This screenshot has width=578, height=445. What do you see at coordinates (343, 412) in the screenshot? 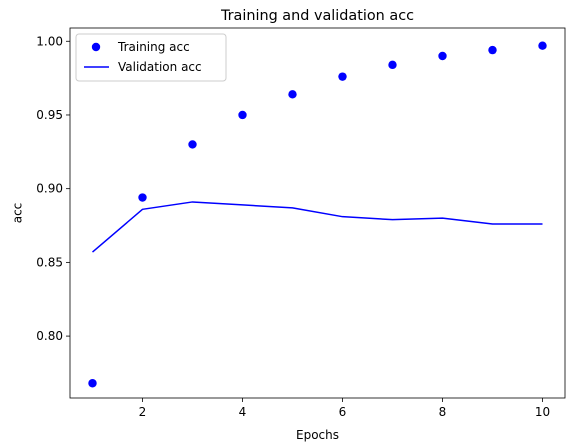
I see `x-tick-label: 6` at bounding box center [343, 412].